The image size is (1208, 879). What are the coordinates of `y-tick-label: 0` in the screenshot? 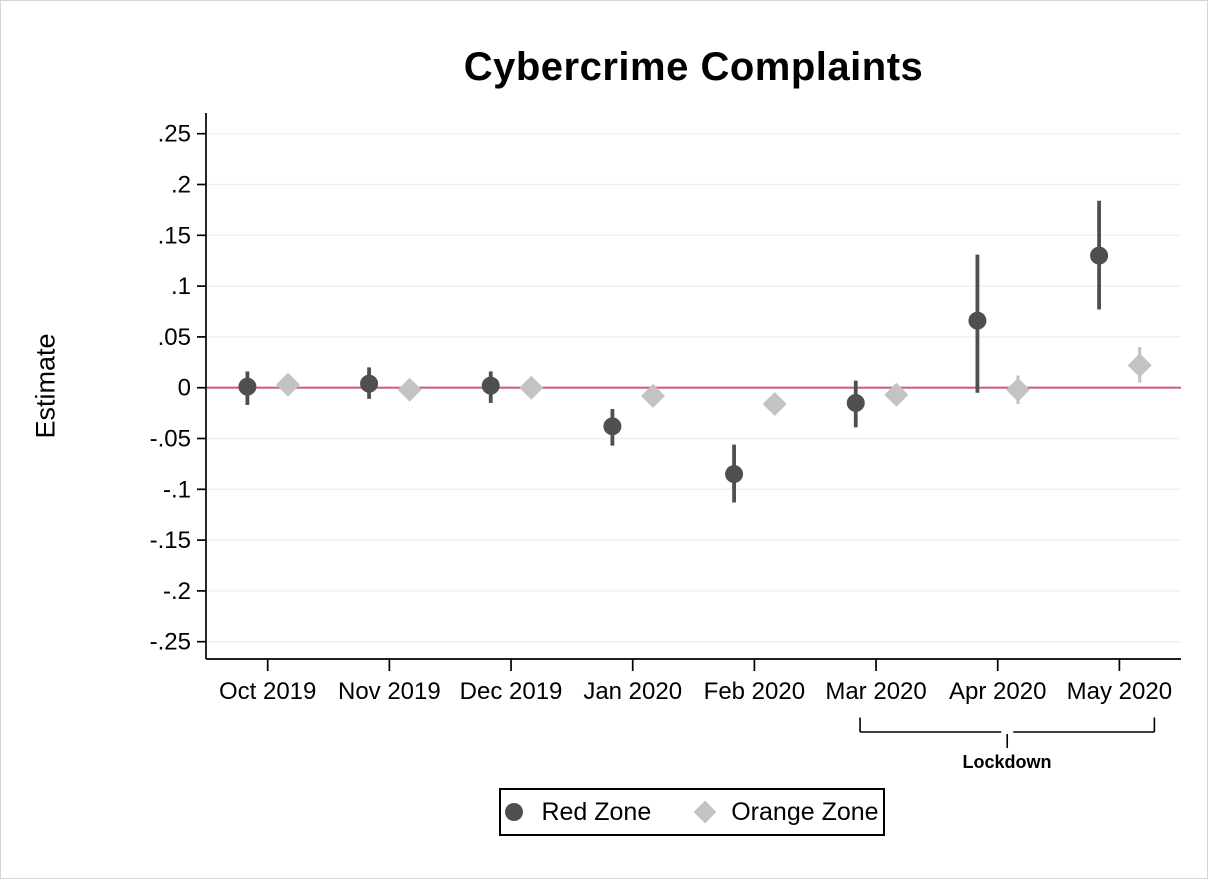 It's located at (184, 388).